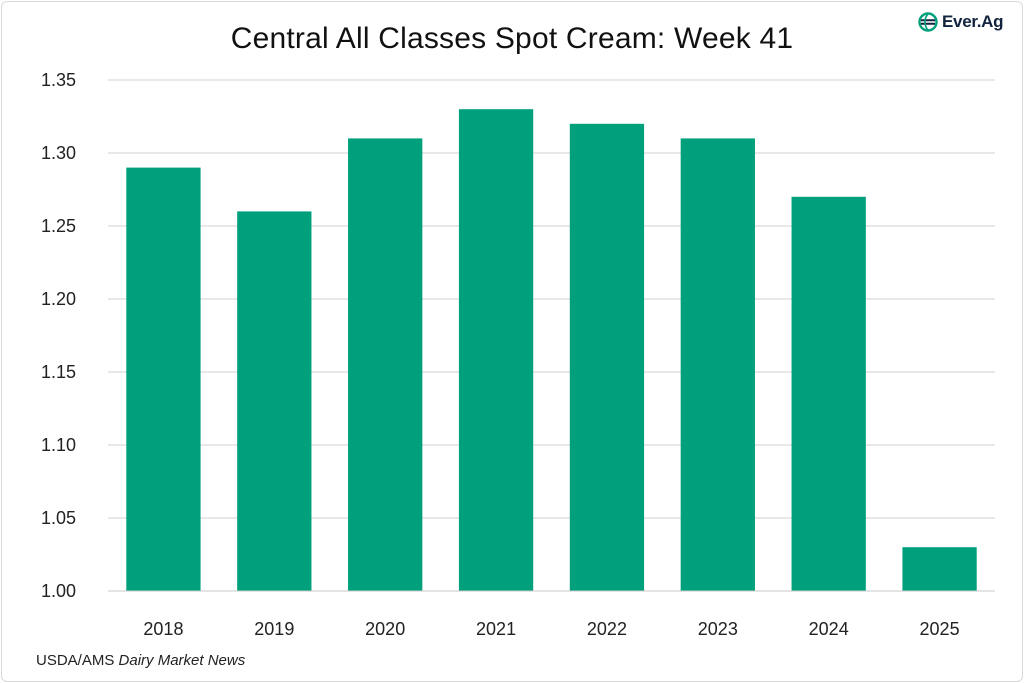  Describe the element at coordinates (939, 569) in the screenshot. I see `bar-2025` at that location.